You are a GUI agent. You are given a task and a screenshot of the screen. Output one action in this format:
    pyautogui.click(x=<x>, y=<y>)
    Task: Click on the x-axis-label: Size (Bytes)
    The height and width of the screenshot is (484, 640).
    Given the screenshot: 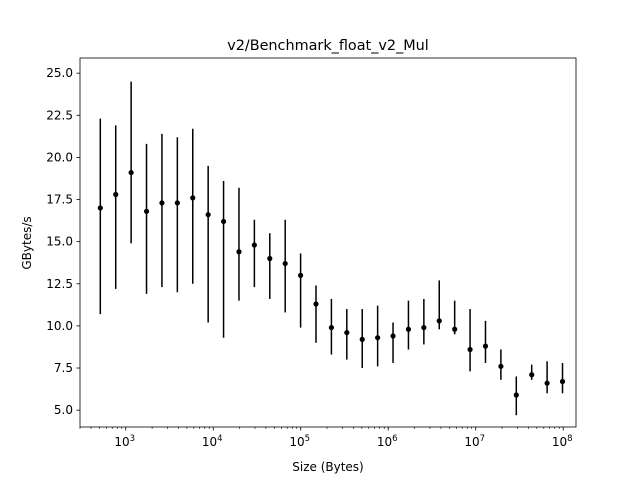 What is the action you would take?
    pyautogui.click(x=327, y=467)
    